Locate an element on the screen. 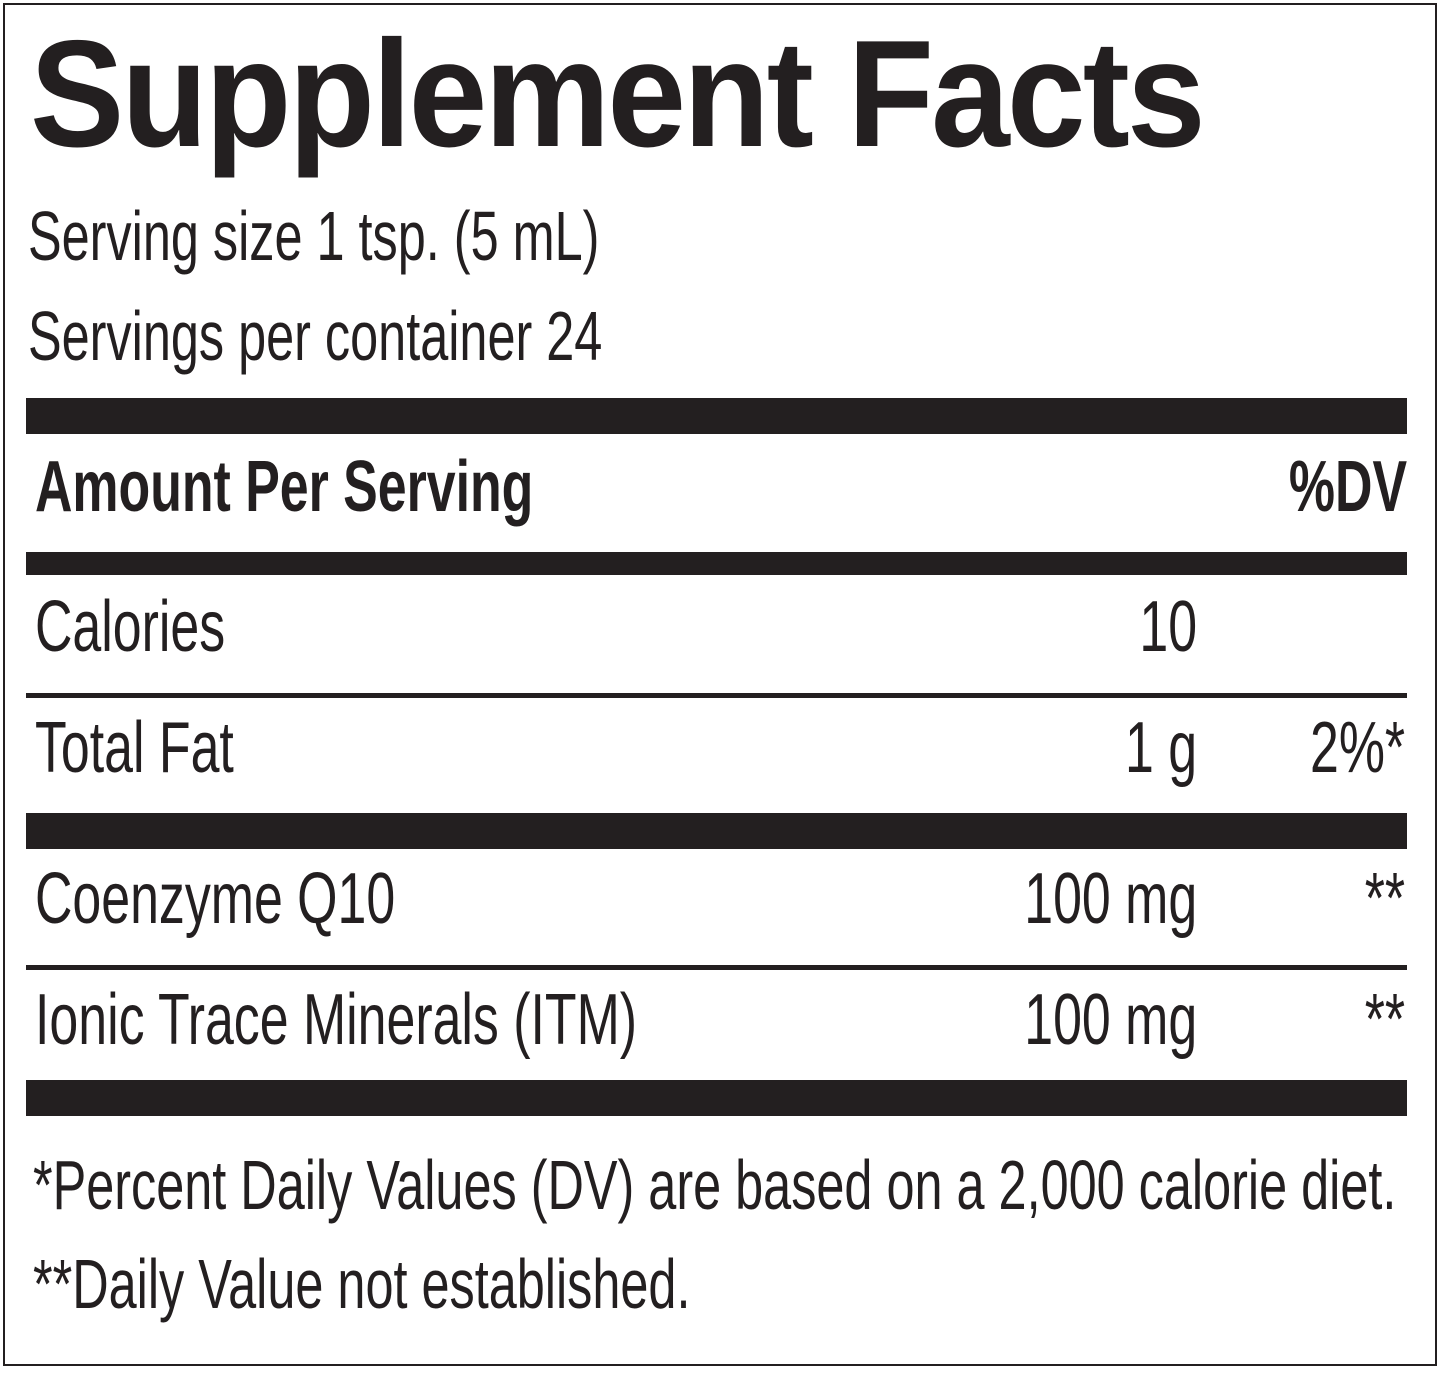 This screenshot has width=1445, height=1382. nutrient-amount: 10 is located at coordinates (1168, 627).